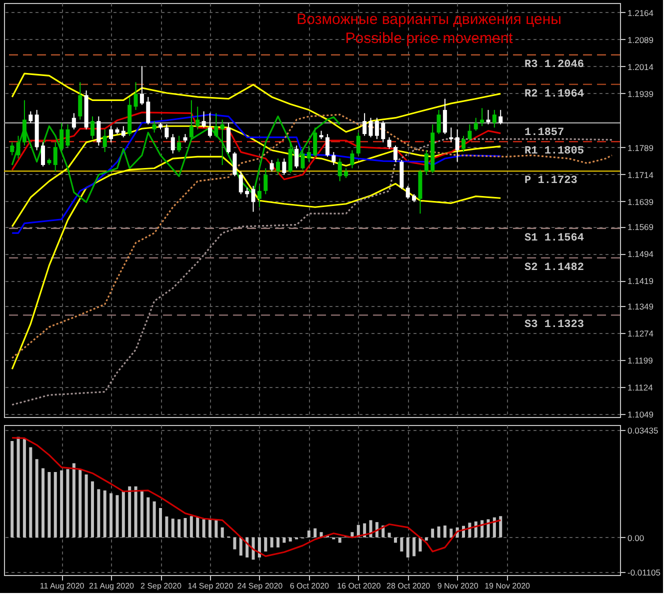  Describe the element at coordinates (211, 586) in the screenshot. I see `x-tick-label: 14 Sep 2020` at that location.